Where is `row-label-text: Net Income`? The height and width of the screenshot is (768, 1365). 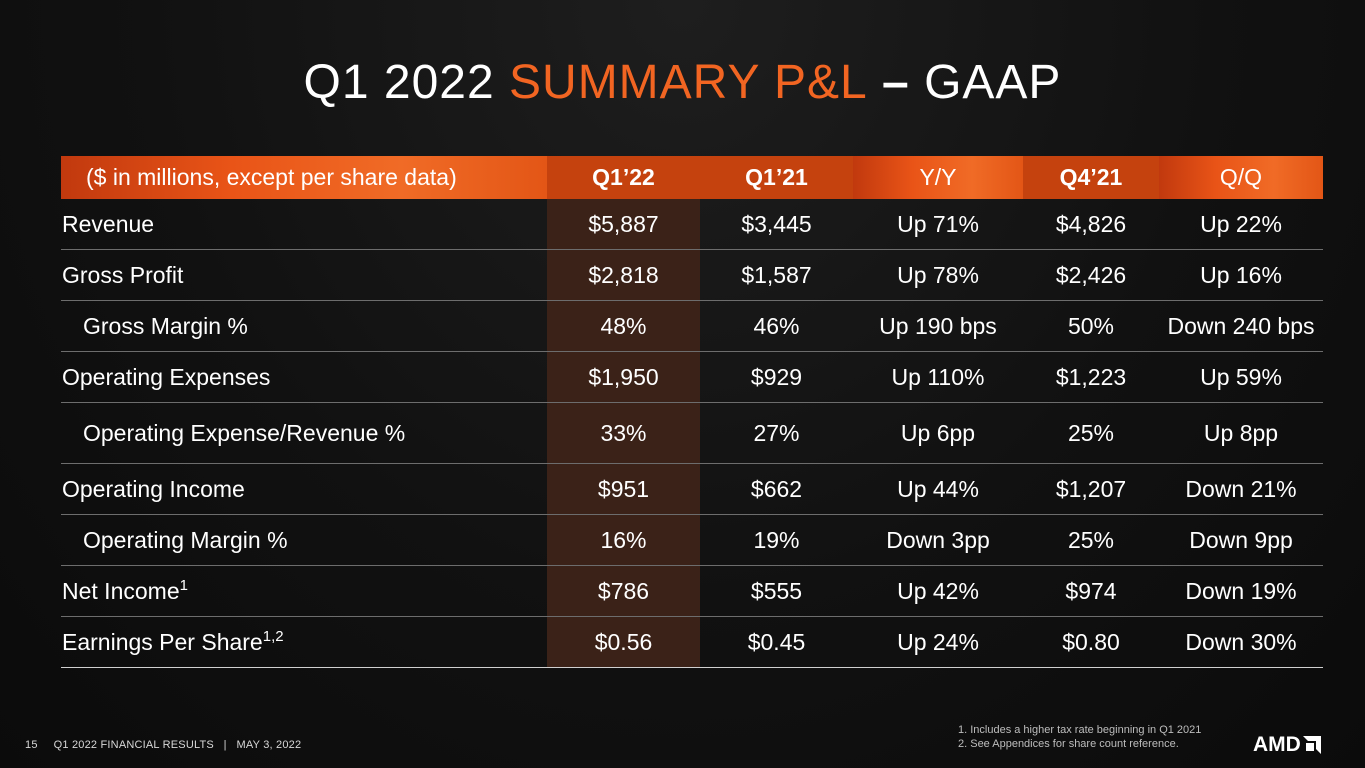 row-label-text: Net Income is located at coordinates (121, 590).